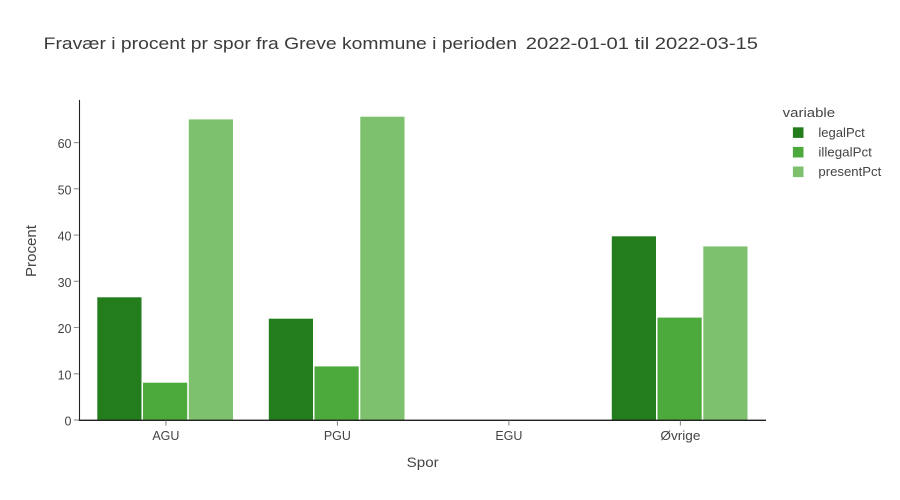  What do you see at coordinates (65, 144) in the screenshot?
I see `svg-text: 60` at bounding box center [65, 144].